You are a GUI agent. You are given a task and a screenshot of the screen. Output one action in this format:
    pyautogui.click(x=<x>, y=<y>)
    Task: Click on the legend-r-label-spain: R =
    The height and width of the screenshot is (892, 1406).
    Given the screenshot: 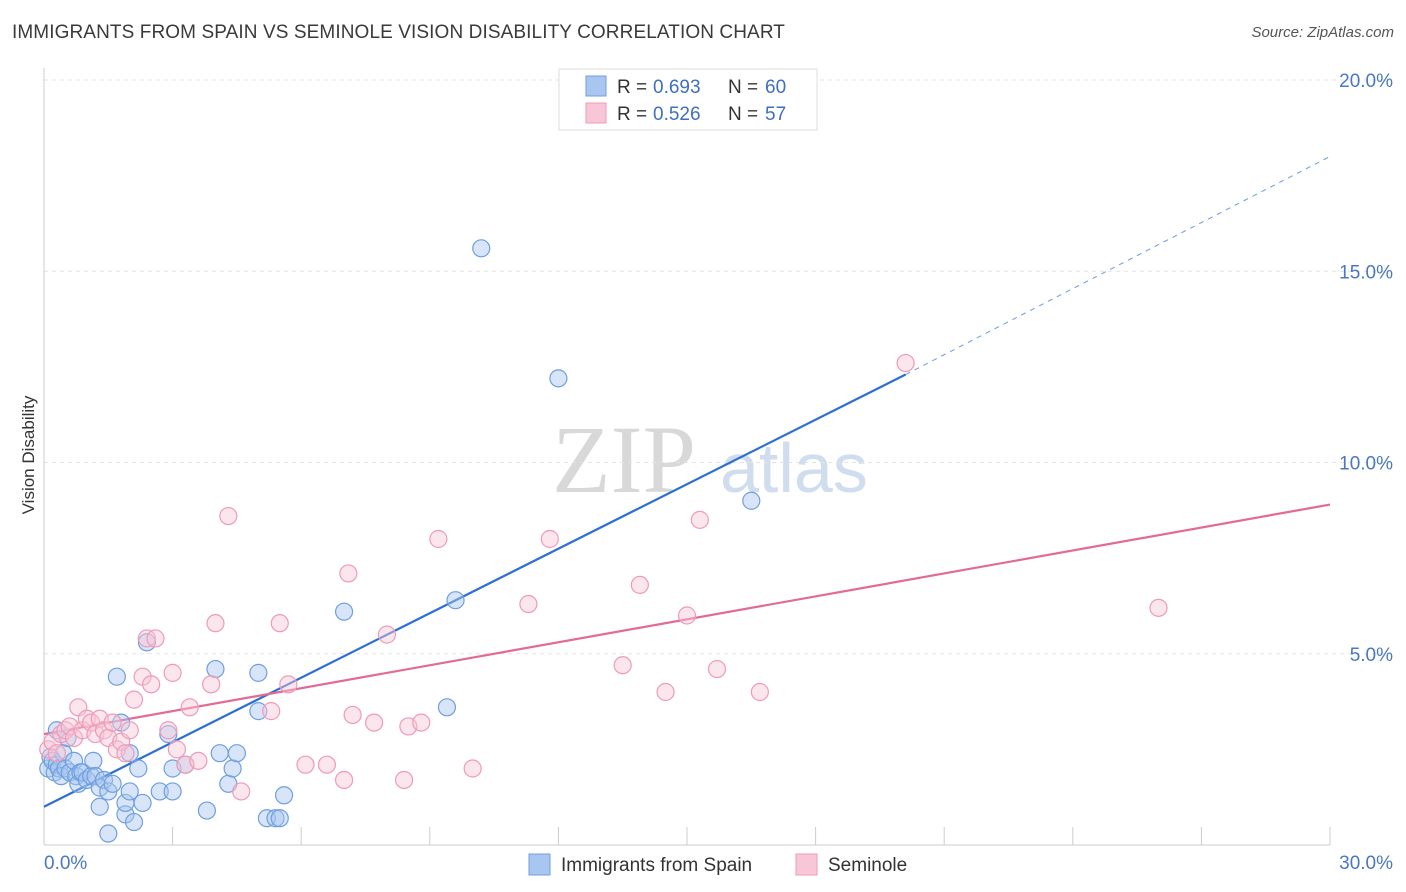 What is the action you would take?
    pyautogui.click(x=632, y=87)
    